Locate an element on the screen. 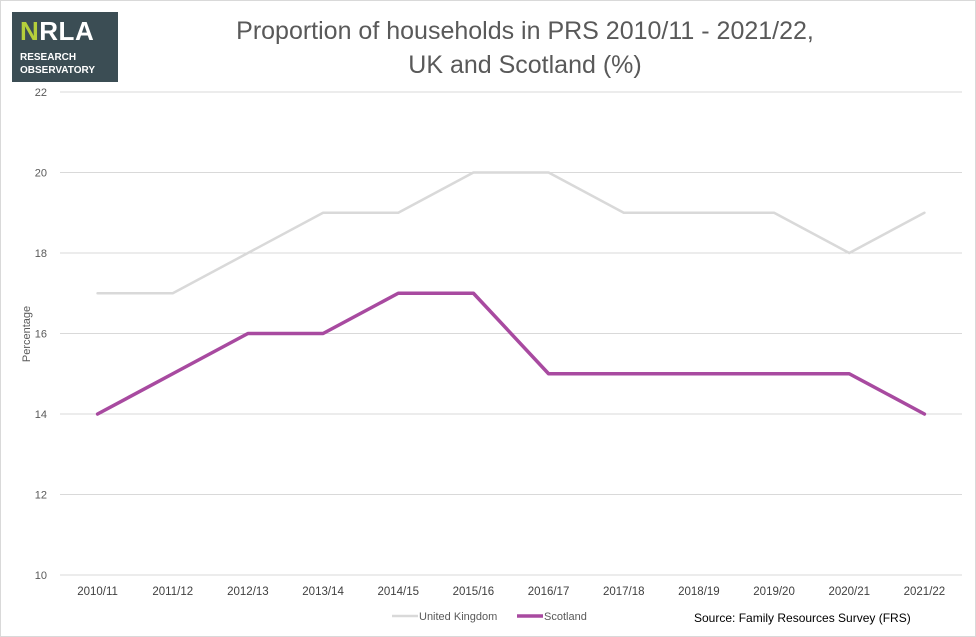  x-tick-label: 2018/19 is located at coordinates (699, 592).